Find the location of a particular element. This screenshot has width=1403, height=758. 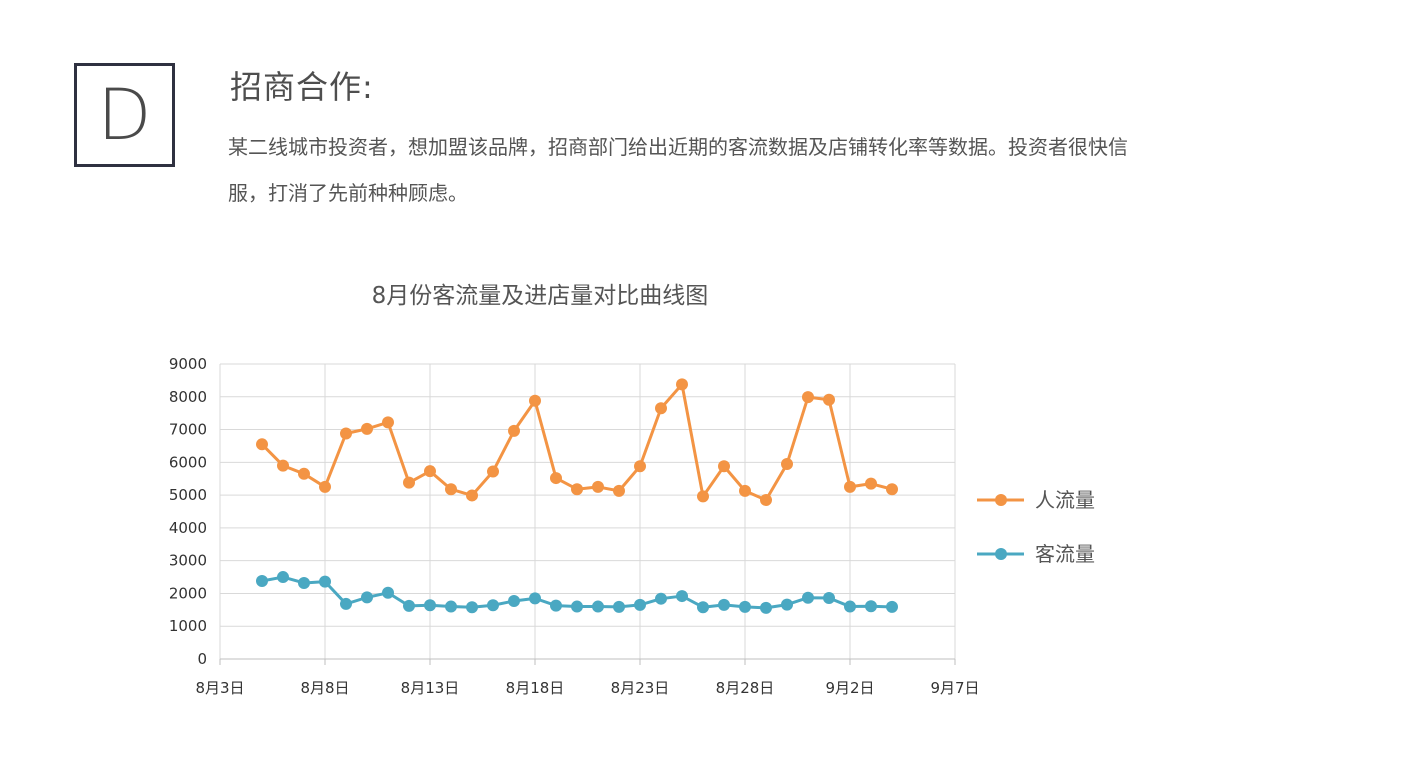

section-title: 招商合作: is located at coordinates (302, 87).